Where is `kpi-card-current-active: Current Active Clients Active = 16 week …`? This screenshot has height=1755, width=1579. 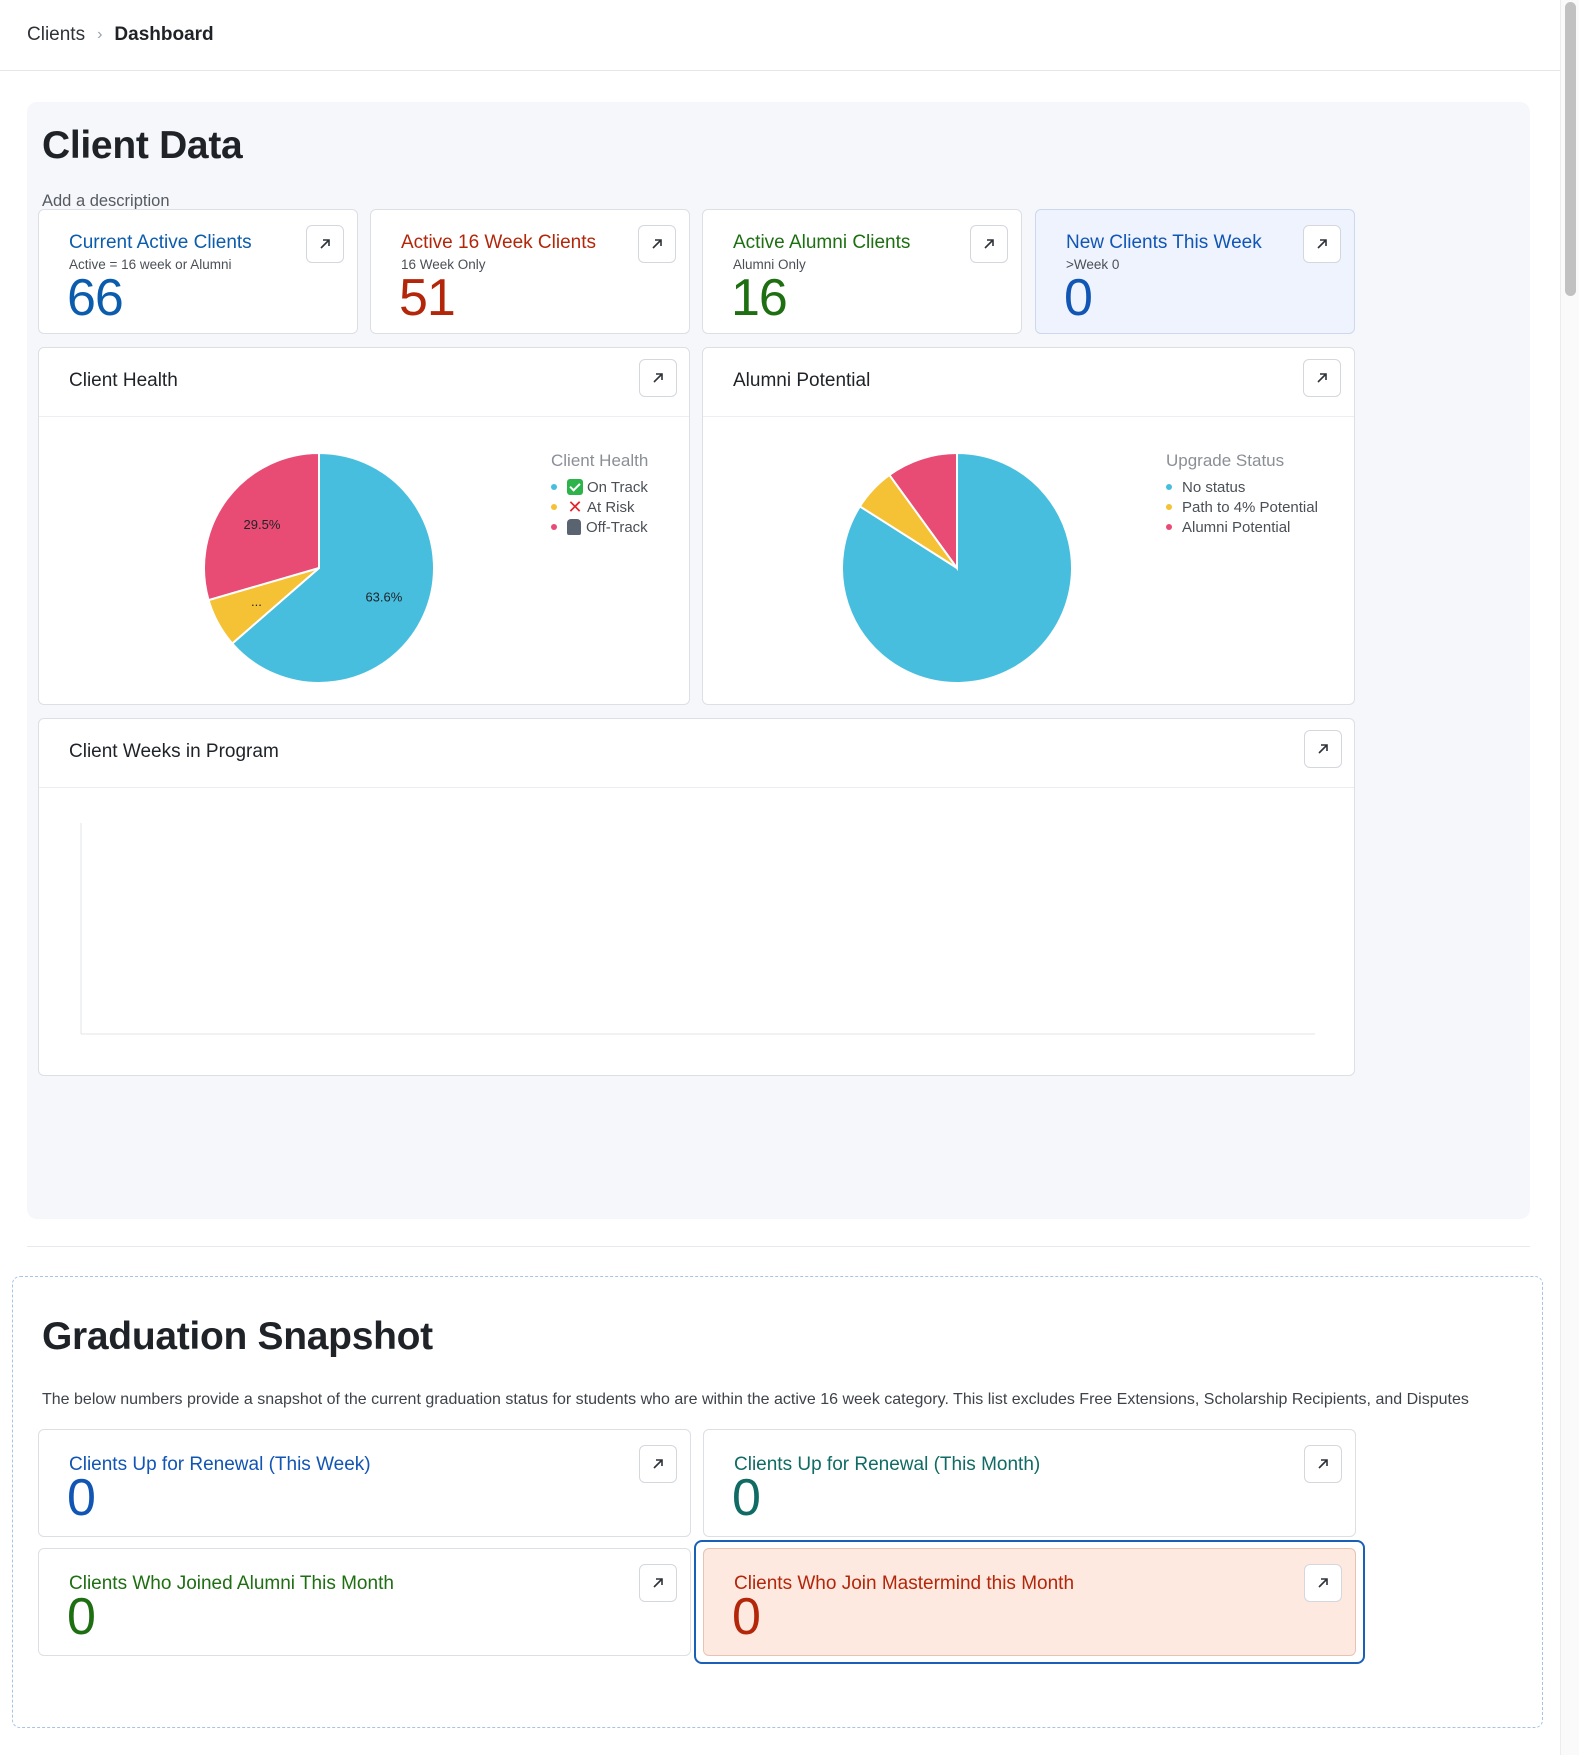 kpi-card-current-active: Current Active Clients Active = 16 week … is located at coordinates (198, 271).